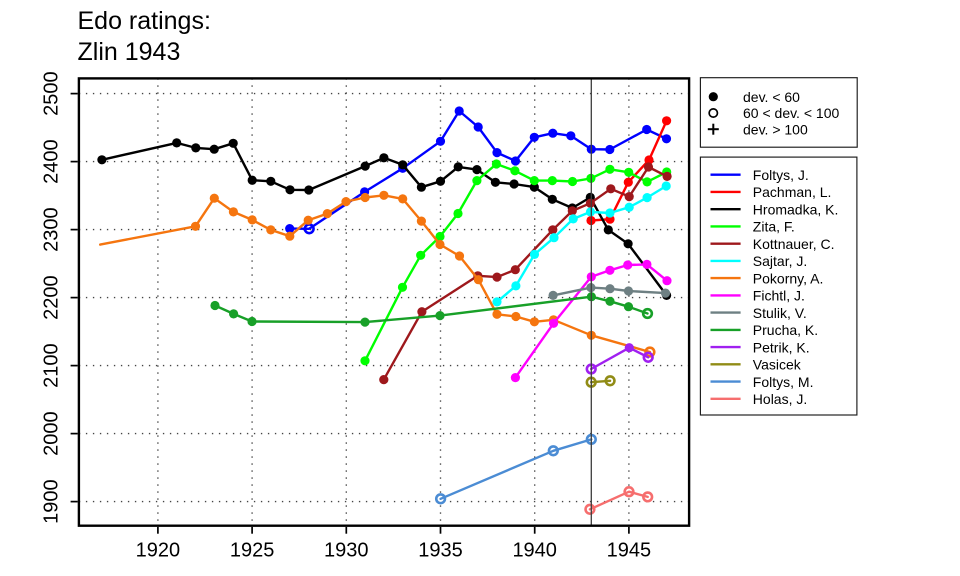 The width and height of the screenshot is (960, 576). I want to click on svg-text: 1900, so click(52, 501).